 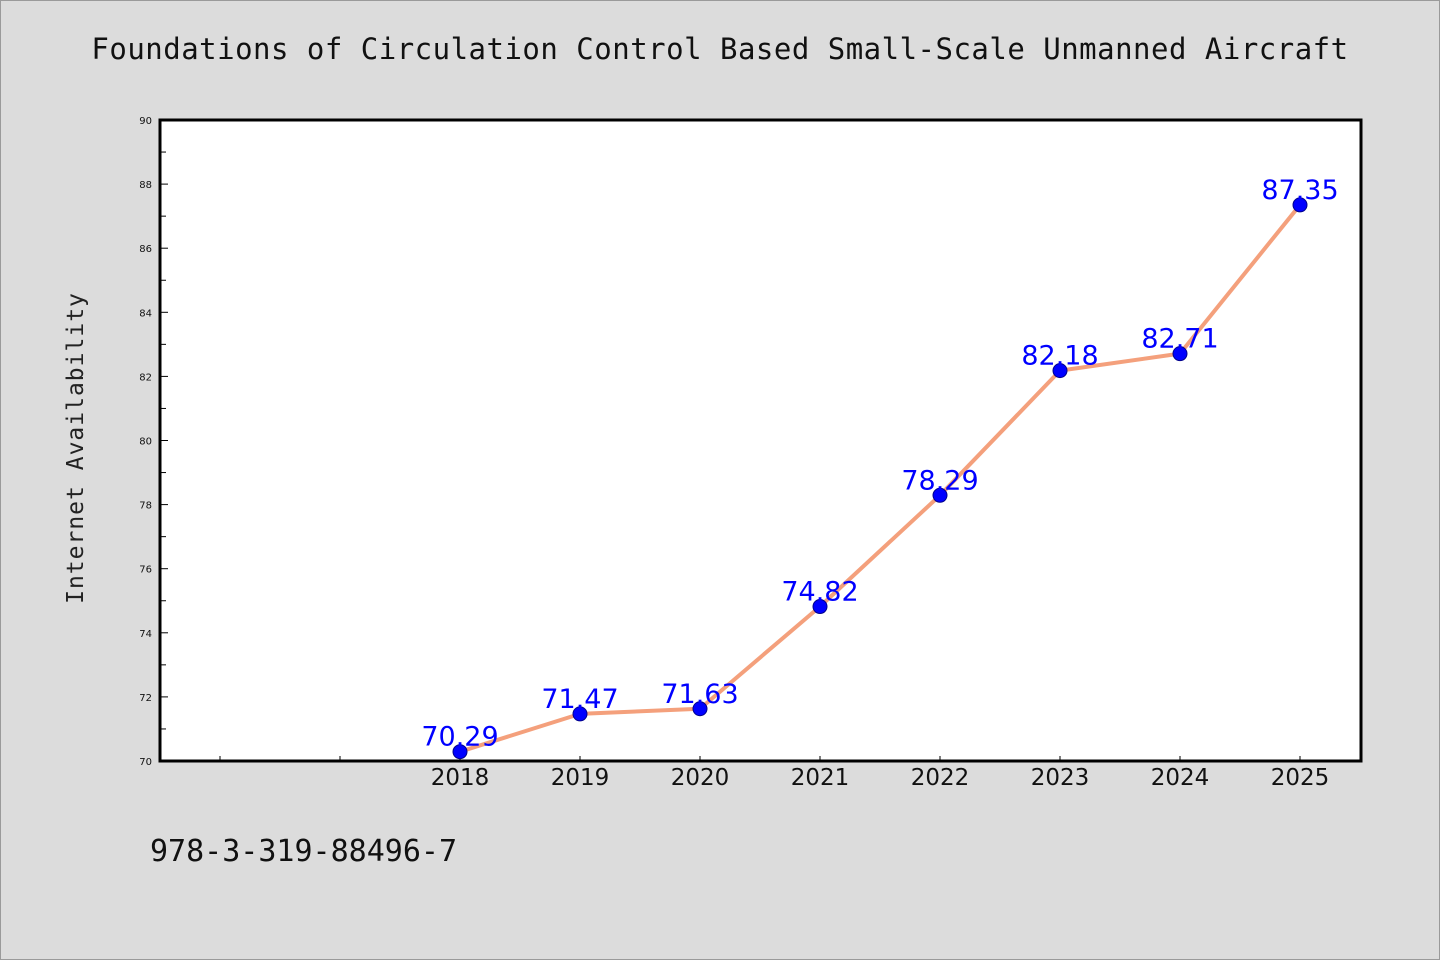 What do you see at coordinates (1059, 356) in the screenshot?
I see `data-label: 82.18` at bounding box center [1059, 356].